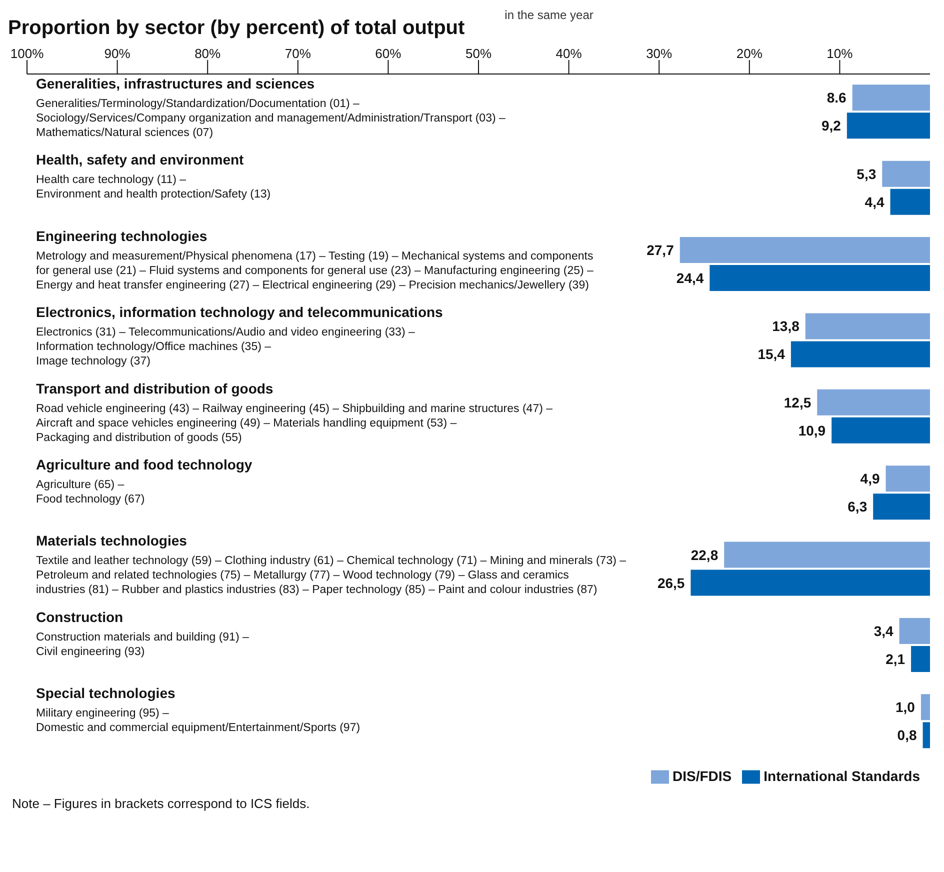 Image resolution: width=944 pixels, height=872 pixels. What do you see at coordinates (749, 53) in the screenshot?
I see `x-tick-label: 20%` at bounding box center [749, 53].